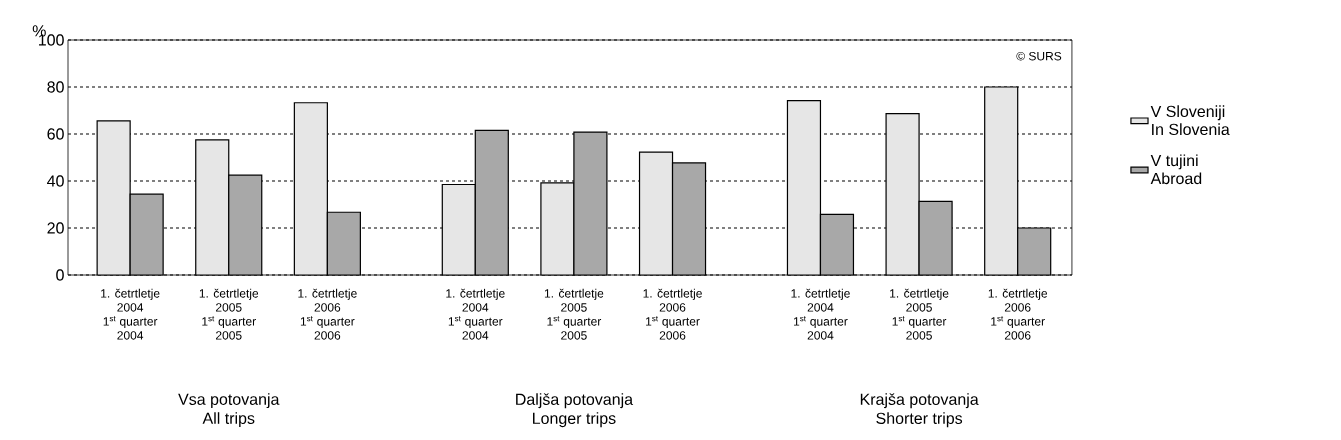  Describe the element at coordinates (575, 410) in the screenshot. I see `text: Daljša potovanja Longer trips` at that location.